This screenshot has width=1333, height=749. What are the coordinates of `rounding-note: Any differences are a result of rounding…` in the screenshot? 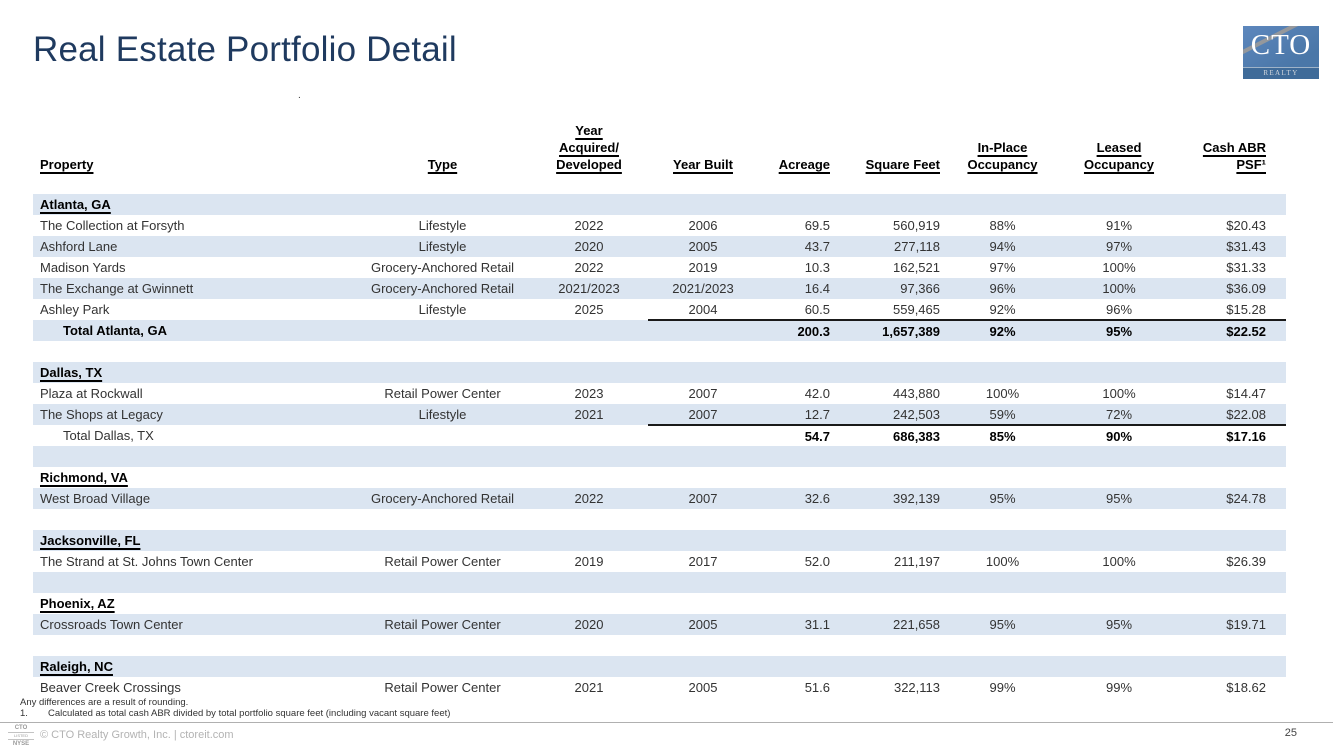 It's located at (104, 702).